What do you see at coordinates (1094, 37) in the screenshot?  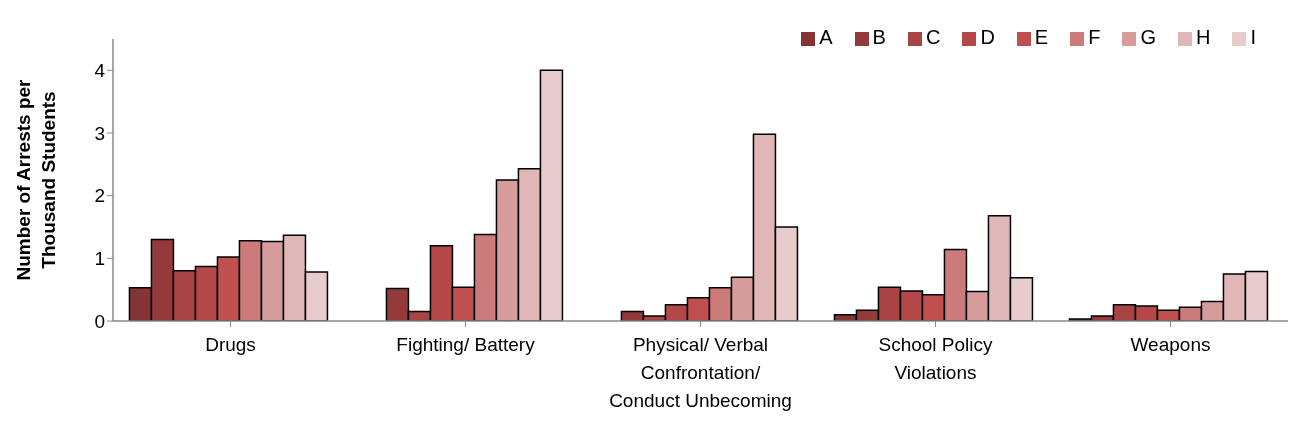 I see `legend-label: F` at bounding box center [1094, 37].